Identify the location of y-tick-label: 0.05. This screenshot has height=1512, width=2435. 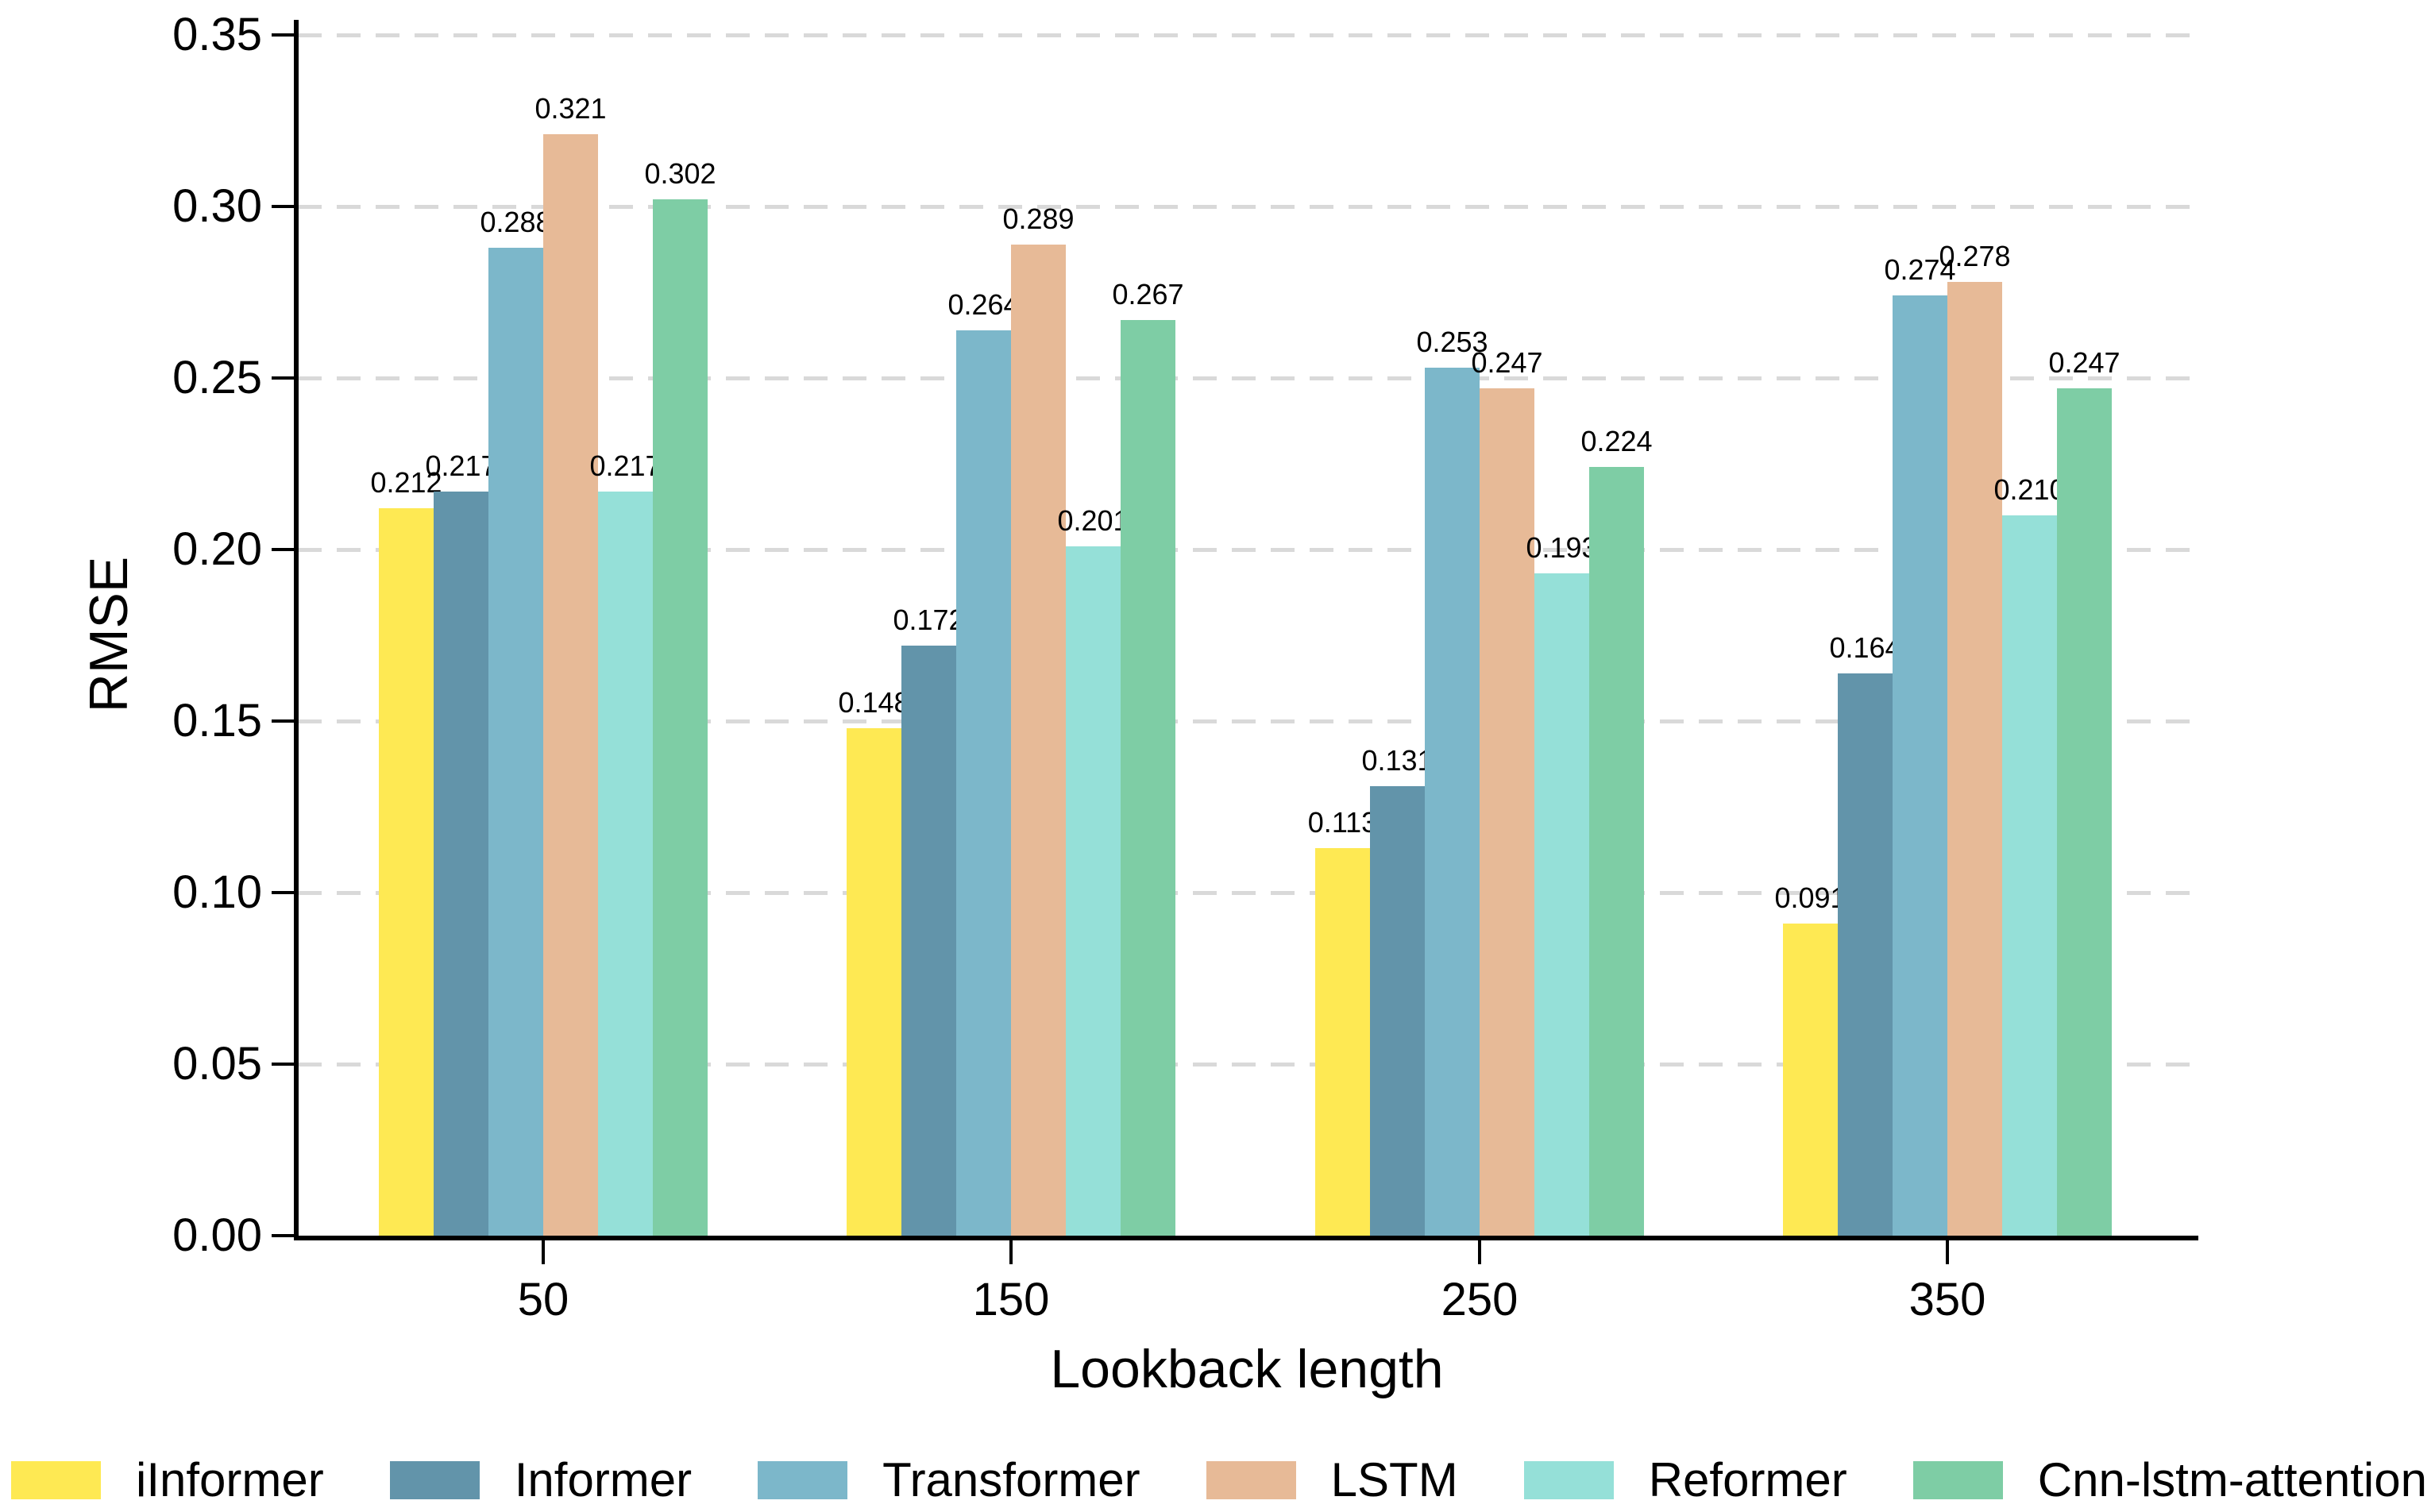
(217, 1064).